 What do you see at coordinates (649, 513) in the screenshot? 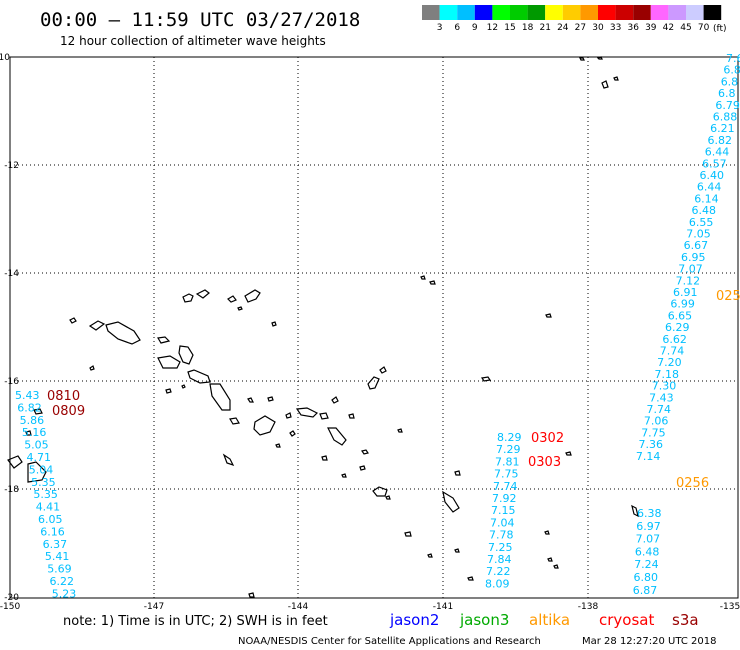
I see `wave-height-value: 6.38` at bounding box center [649, 513].